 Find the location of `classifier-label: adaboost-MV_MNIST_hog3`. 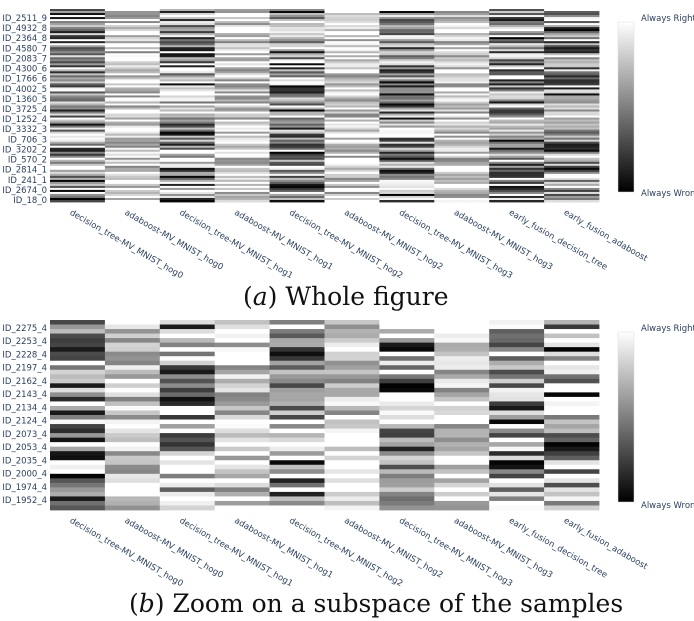

classifier-label: adaboost-MV_MNIST_hog3 is located at coordinates (503, 240).